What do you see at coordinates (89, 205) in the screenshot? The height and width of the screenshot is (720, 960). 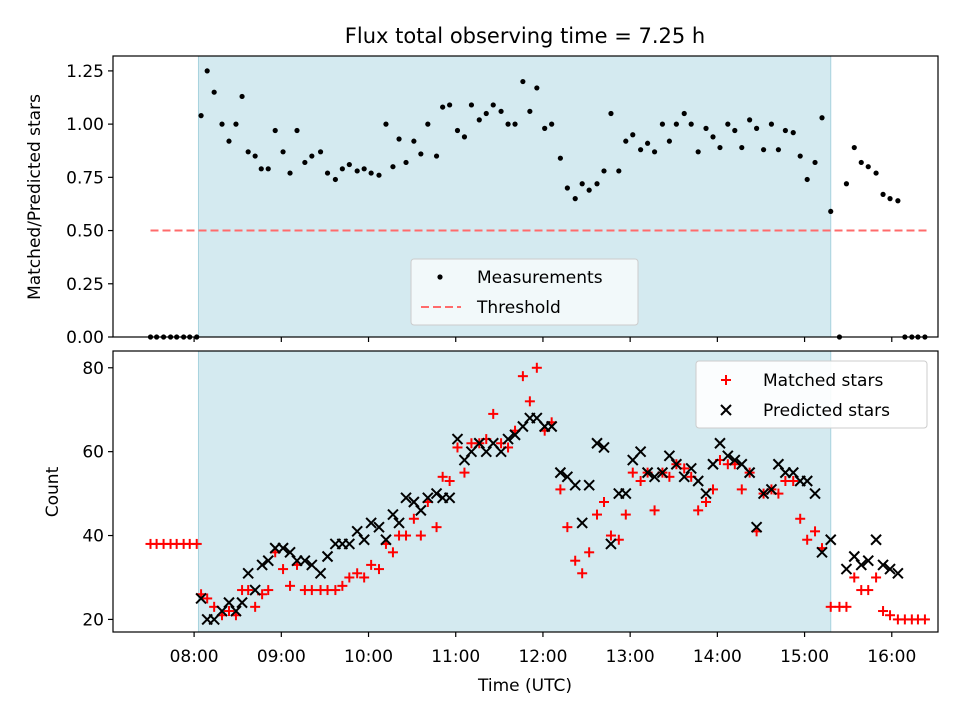 I see `top-y-ticks: 0.00 0.25 0.50 0.75 1.00 1.25` at bounding box center [89, 205].